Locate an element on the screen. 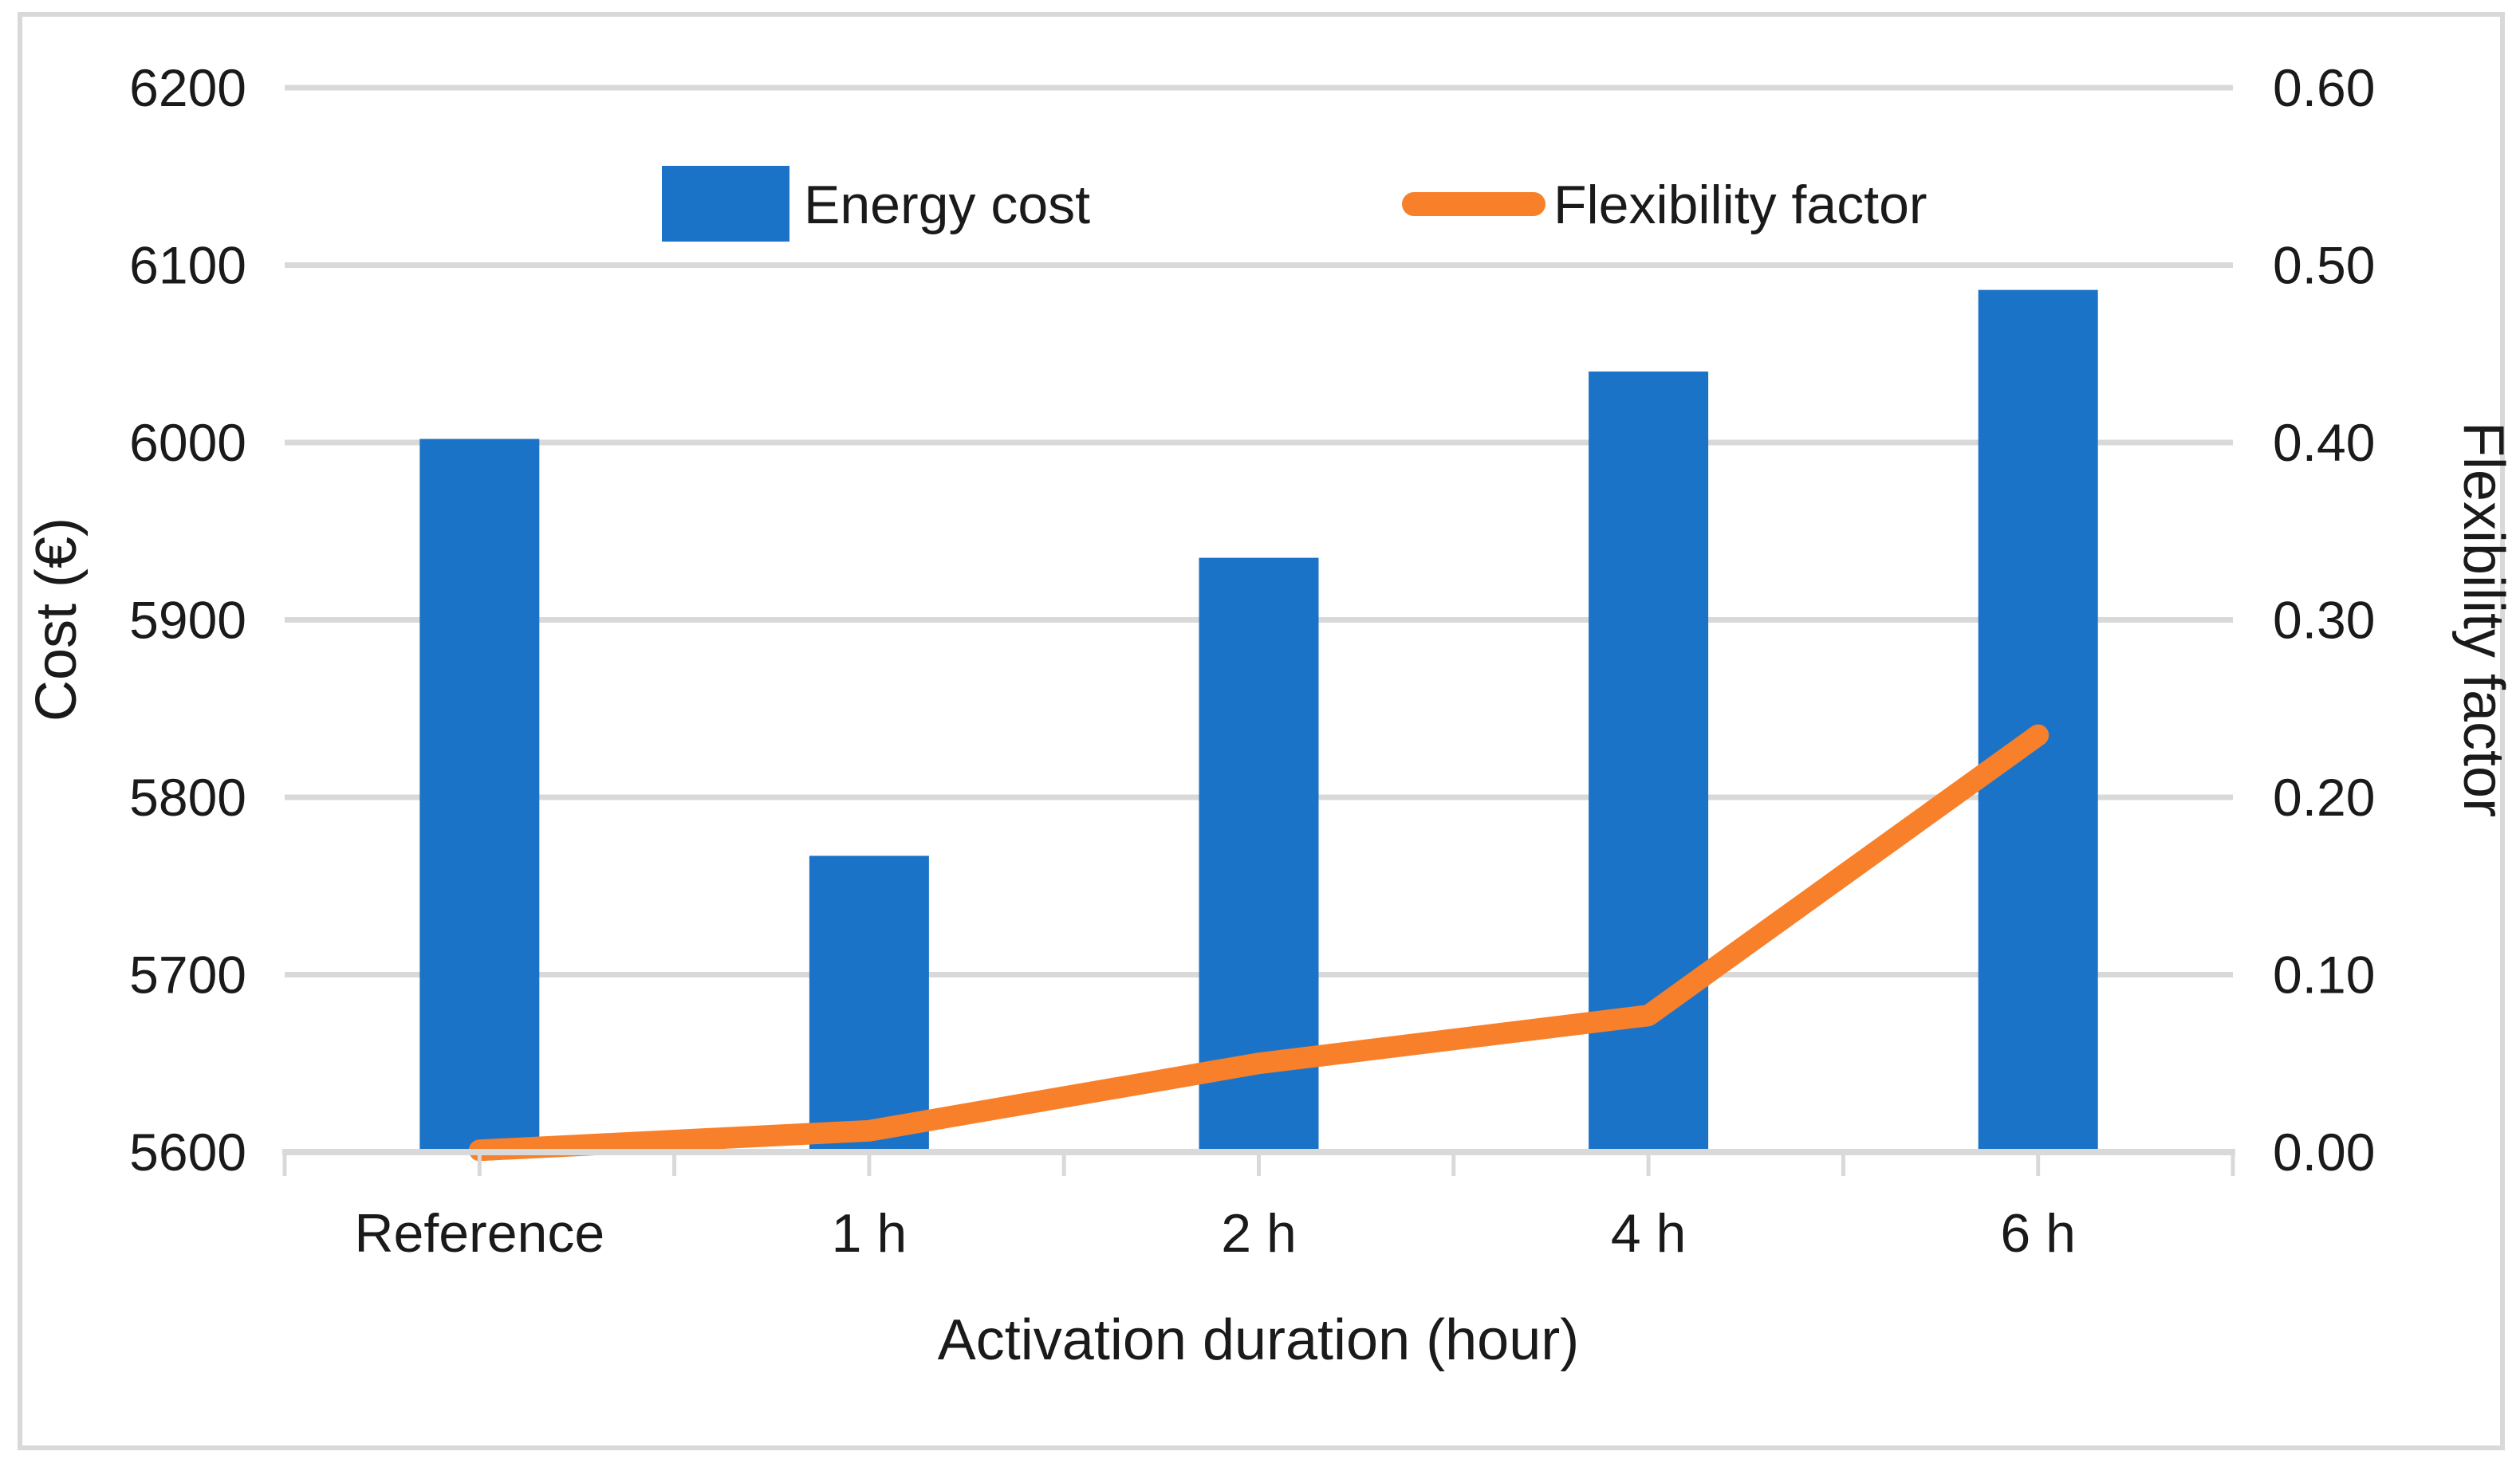 Image resolution: width=2520 pixels, height=1467 pixels. legend: Energy cost Flexibility factor is located at coordinates (1294, 204).